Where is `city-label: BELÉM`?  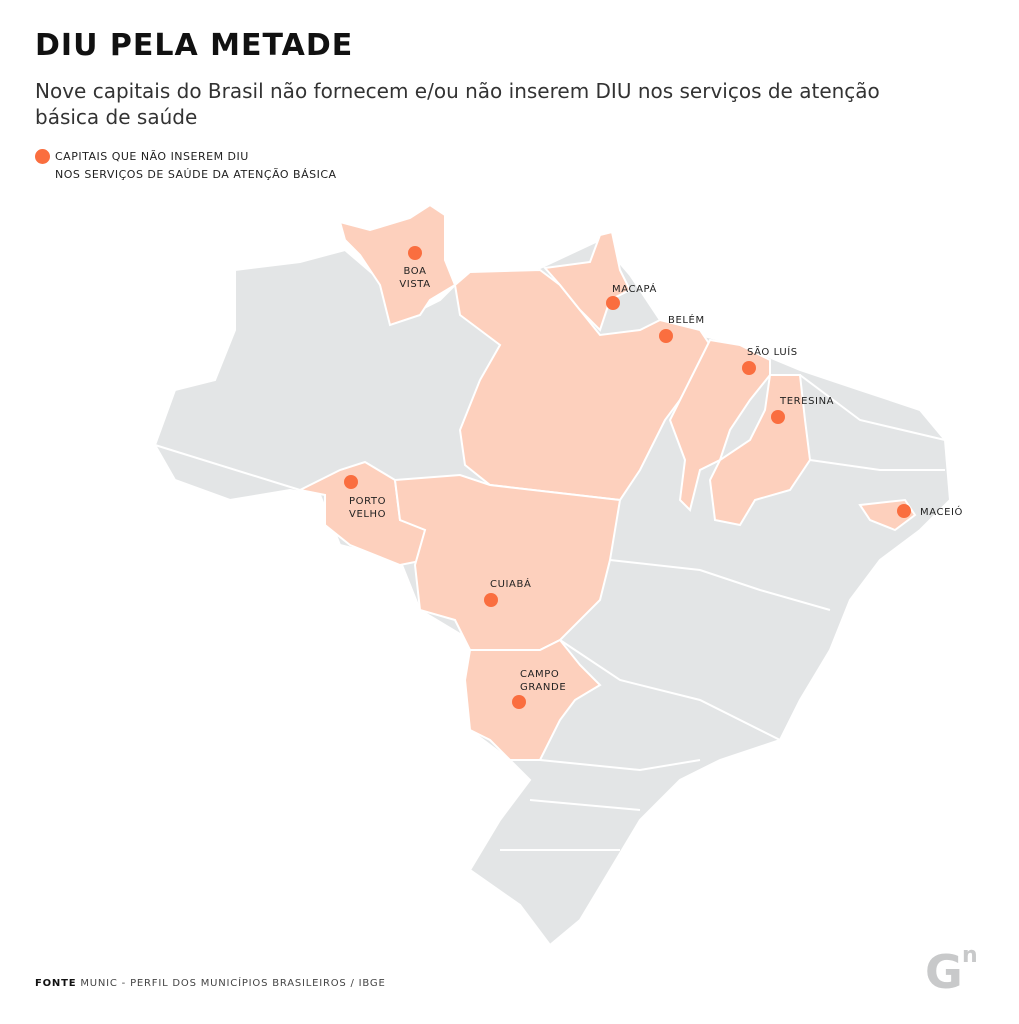
city-label: BELÉM is located at coordinates (686, 319).